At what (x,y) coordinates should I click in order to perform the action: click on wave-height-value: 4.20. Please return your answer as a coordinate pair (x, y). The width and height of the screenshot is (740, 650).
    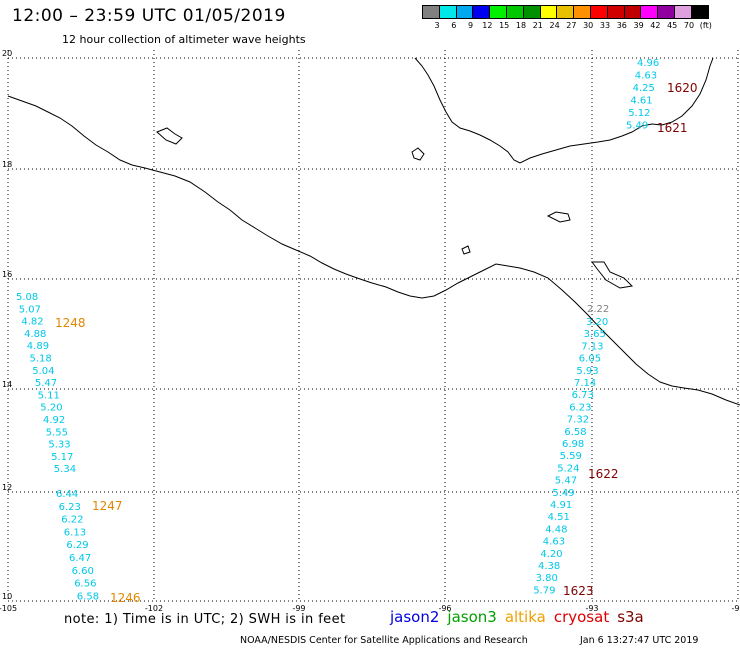
    Looking at the image, I should click on (551, 554).